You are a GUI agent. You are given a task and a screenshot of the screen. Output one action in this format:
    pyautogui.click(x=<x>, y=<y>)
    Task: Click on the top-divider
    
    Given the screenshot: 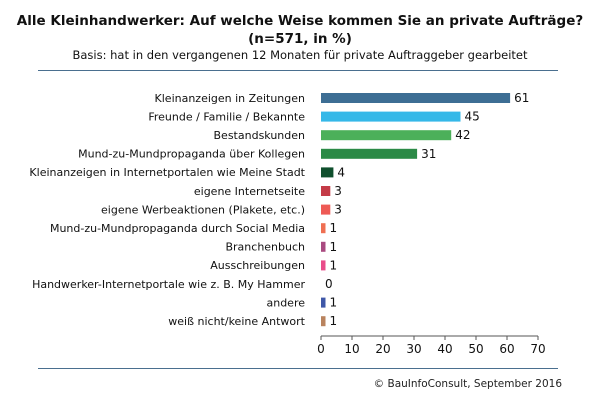 What is the action you would take?
    pyautogui.click(x=298, y=70)
    